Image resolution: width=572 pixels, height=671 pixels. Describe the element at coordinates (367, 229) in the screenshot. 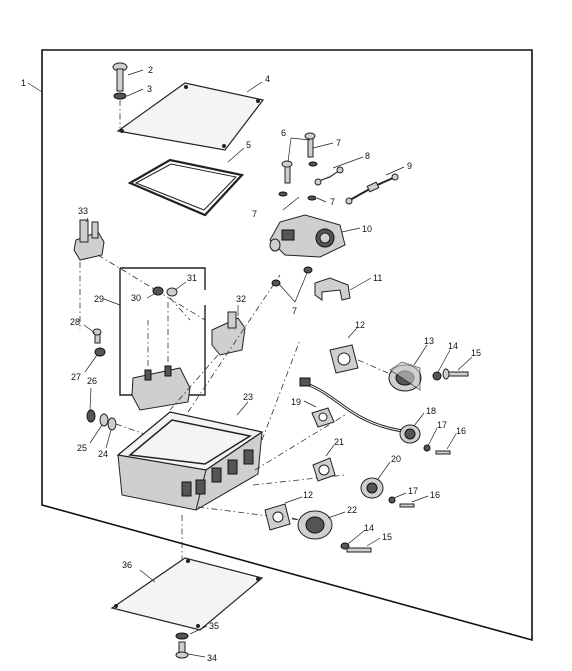

I see `callout-10: 10` at that location.